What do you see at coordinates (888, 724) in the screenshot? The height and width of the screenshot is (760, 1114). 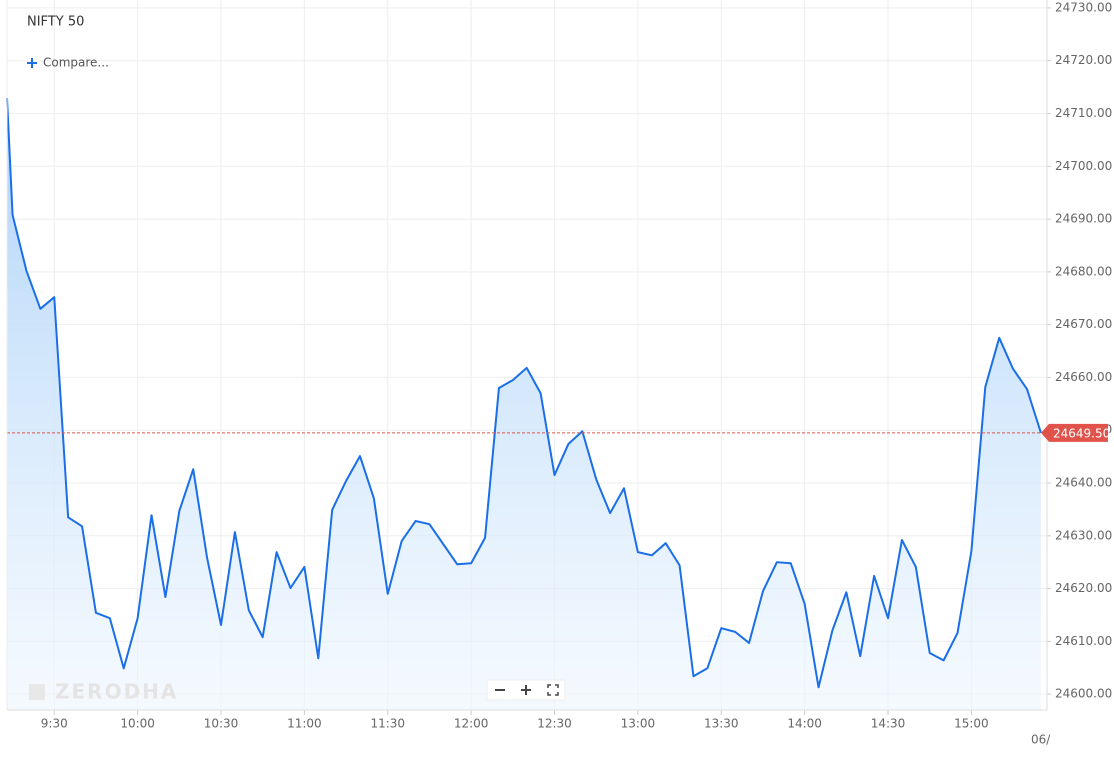 I see `x-tick-label: 14:30` at bounding box center [888, 724].